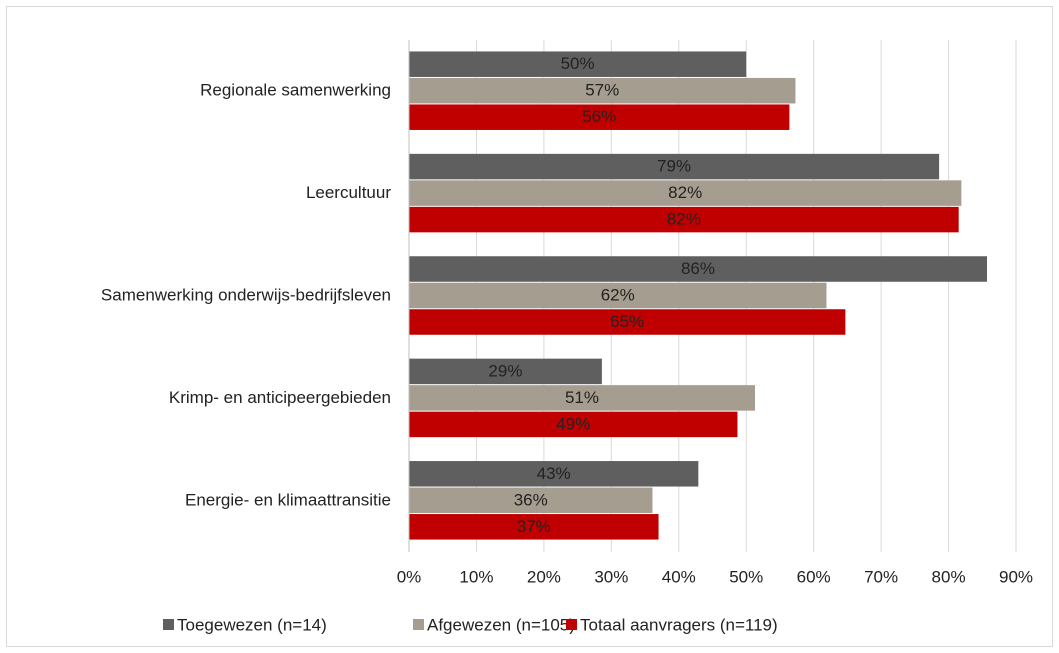  I want to click on data-label: 79%, so click(674, 166).